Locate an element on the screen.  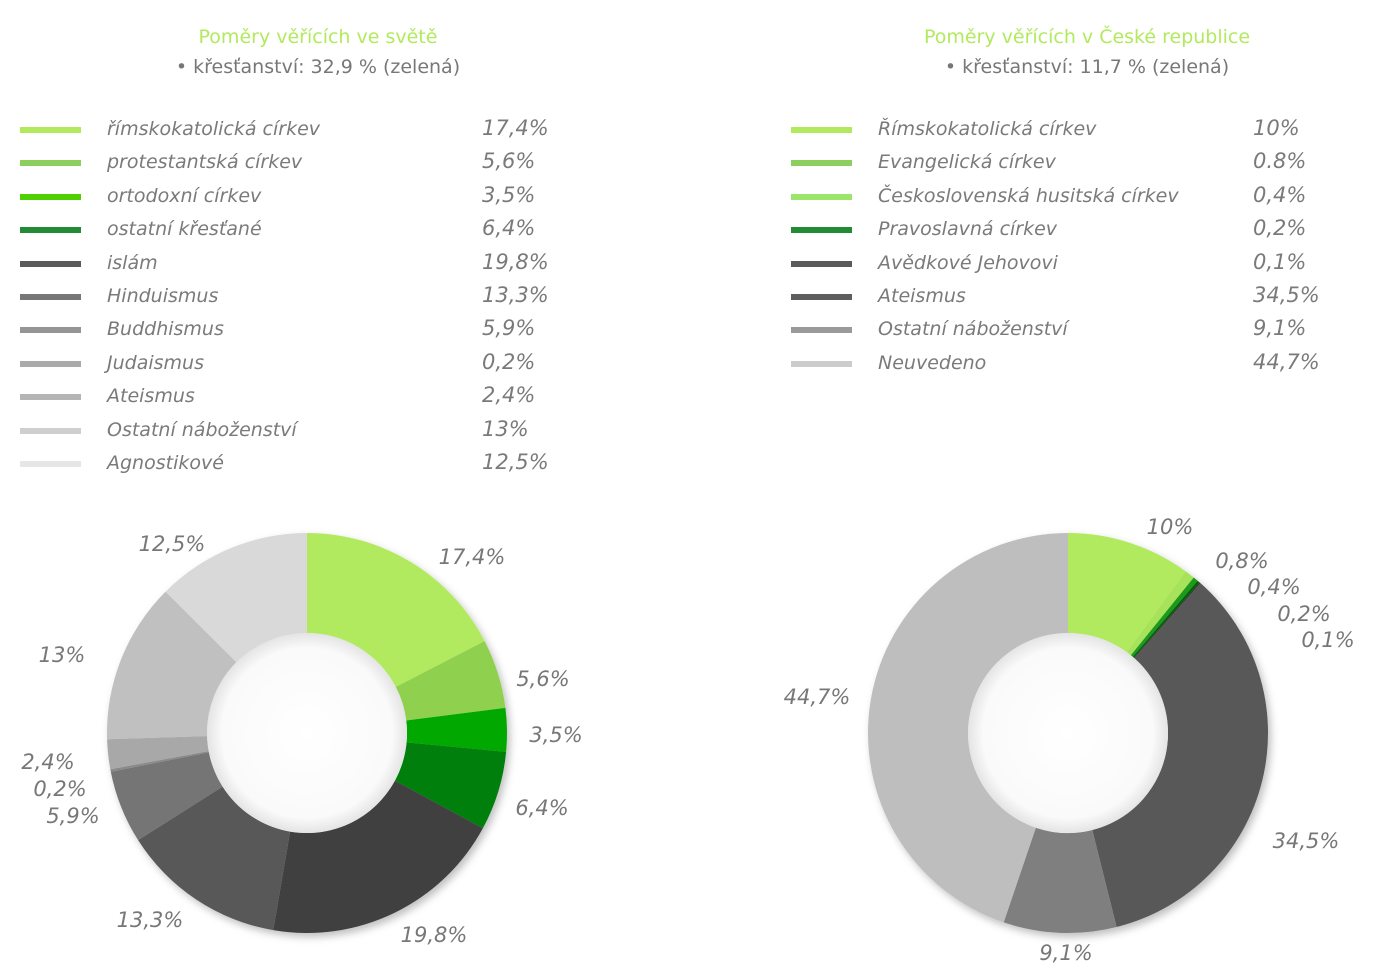
legend-value: 5,6% is located at coordinates (509, 161).